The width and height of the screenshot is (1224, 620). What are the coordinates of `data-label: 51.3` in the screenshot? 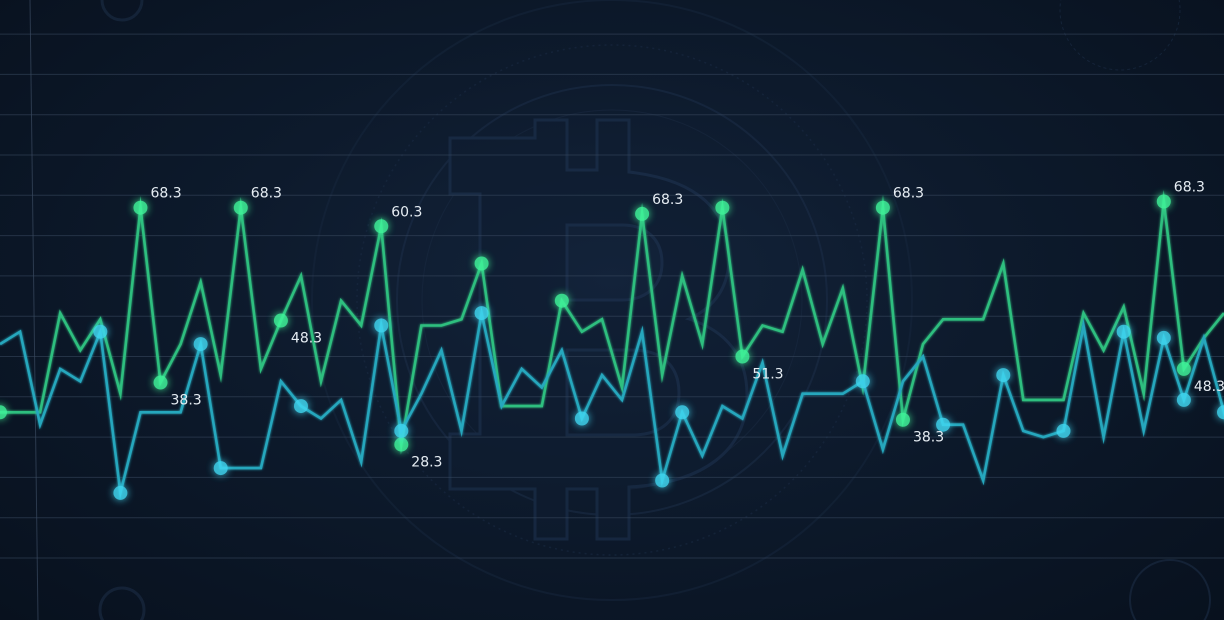 It's located at (767, 375).